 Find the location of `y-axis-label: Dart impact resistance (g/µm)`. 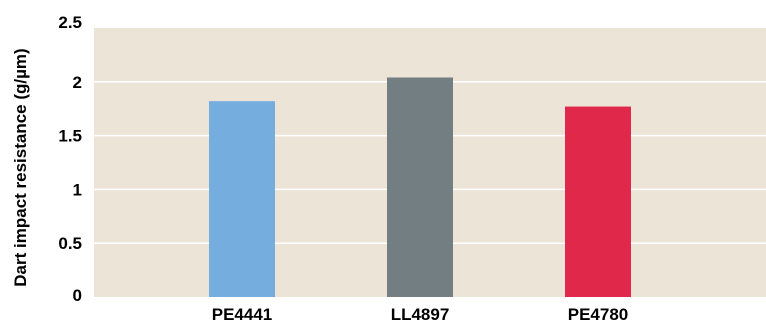

y-axis-label: Dart impact resistance (g/µm) is located at coordinates (20, 167).